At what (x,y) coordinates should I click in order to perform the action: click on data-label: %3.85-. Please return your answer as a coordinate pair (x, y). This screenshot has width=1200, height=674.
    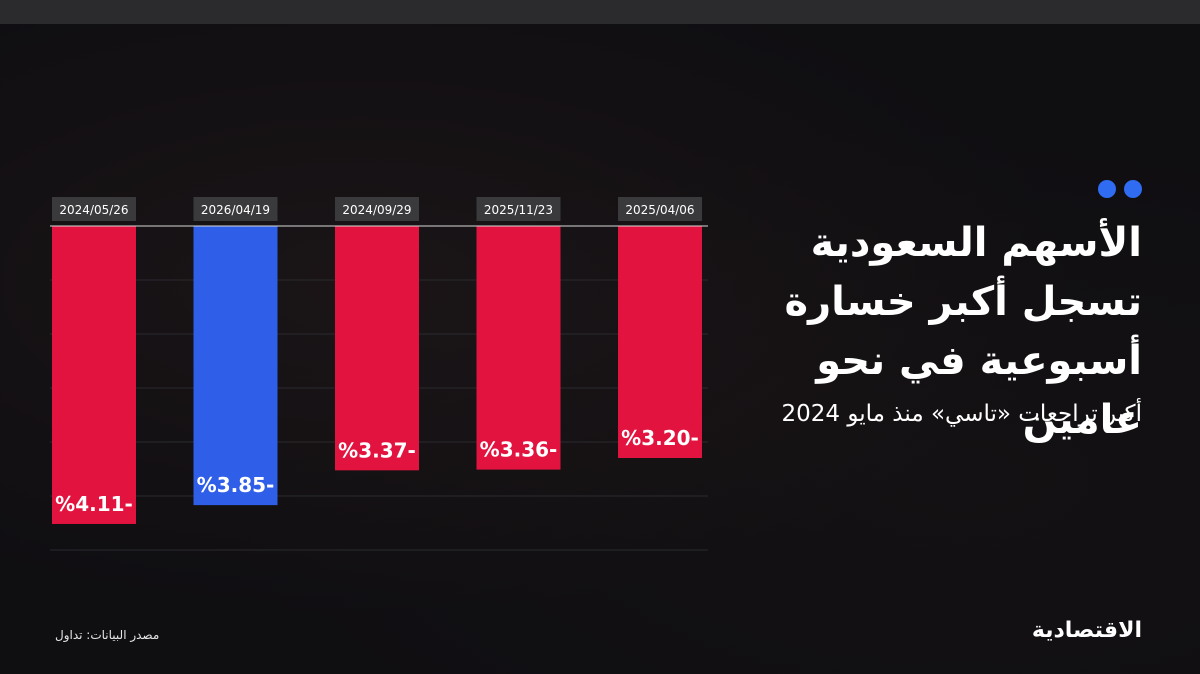
    Looking at the image, I should click on (236, 485).